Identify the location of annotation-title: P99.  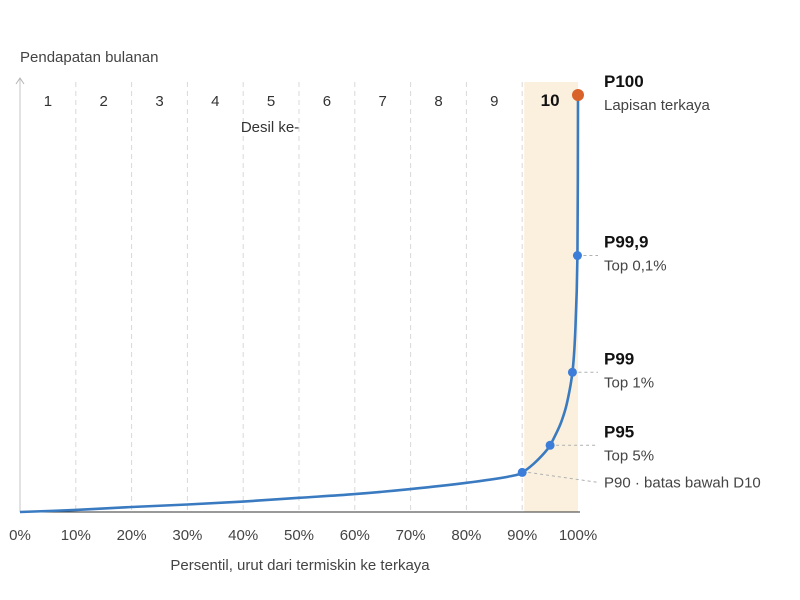
(619, 358).